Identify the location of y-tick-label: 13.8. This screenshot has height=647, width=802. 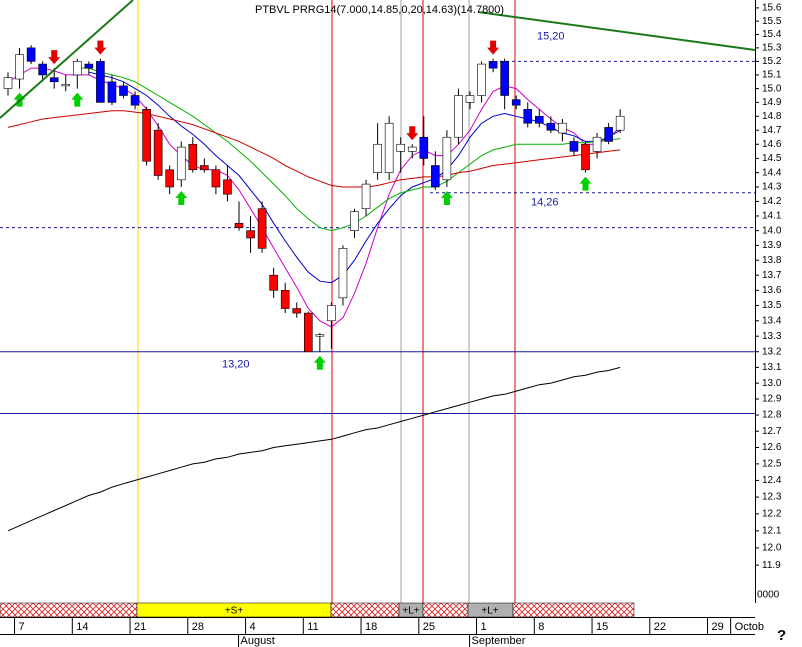
(772, 260).